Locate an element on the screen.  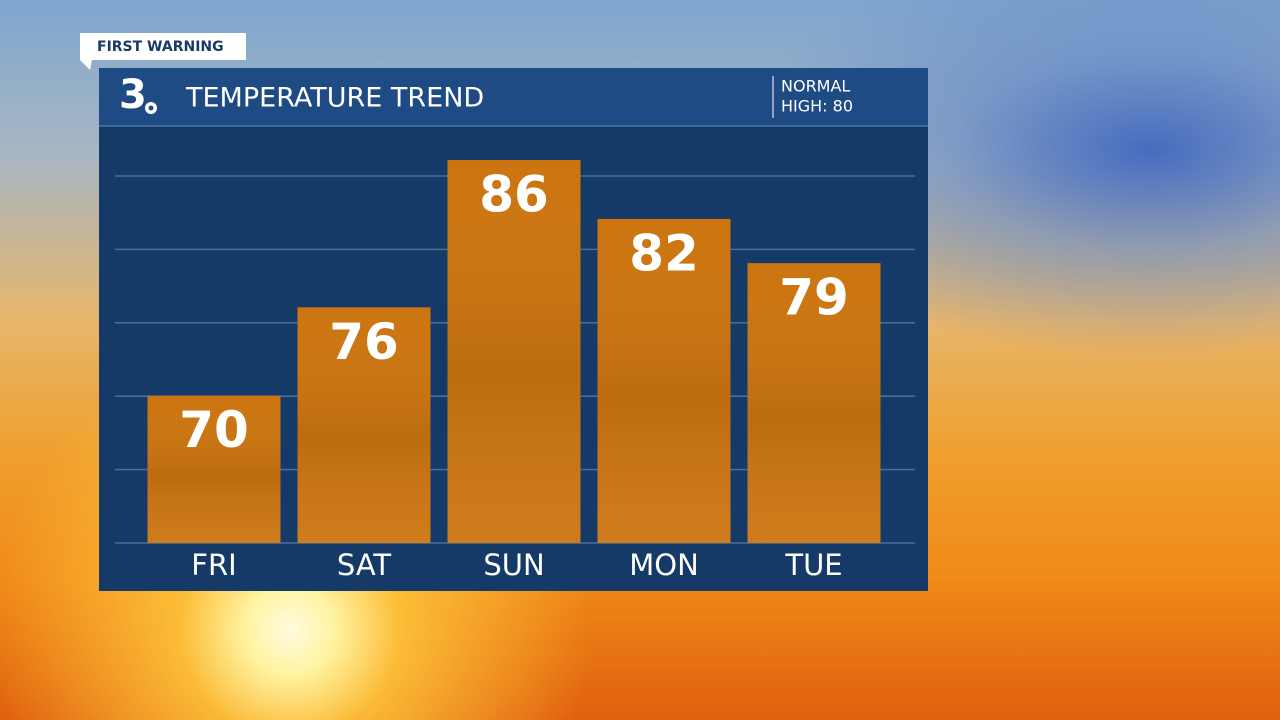
logo-pupil is located at coordinates (151, 108).